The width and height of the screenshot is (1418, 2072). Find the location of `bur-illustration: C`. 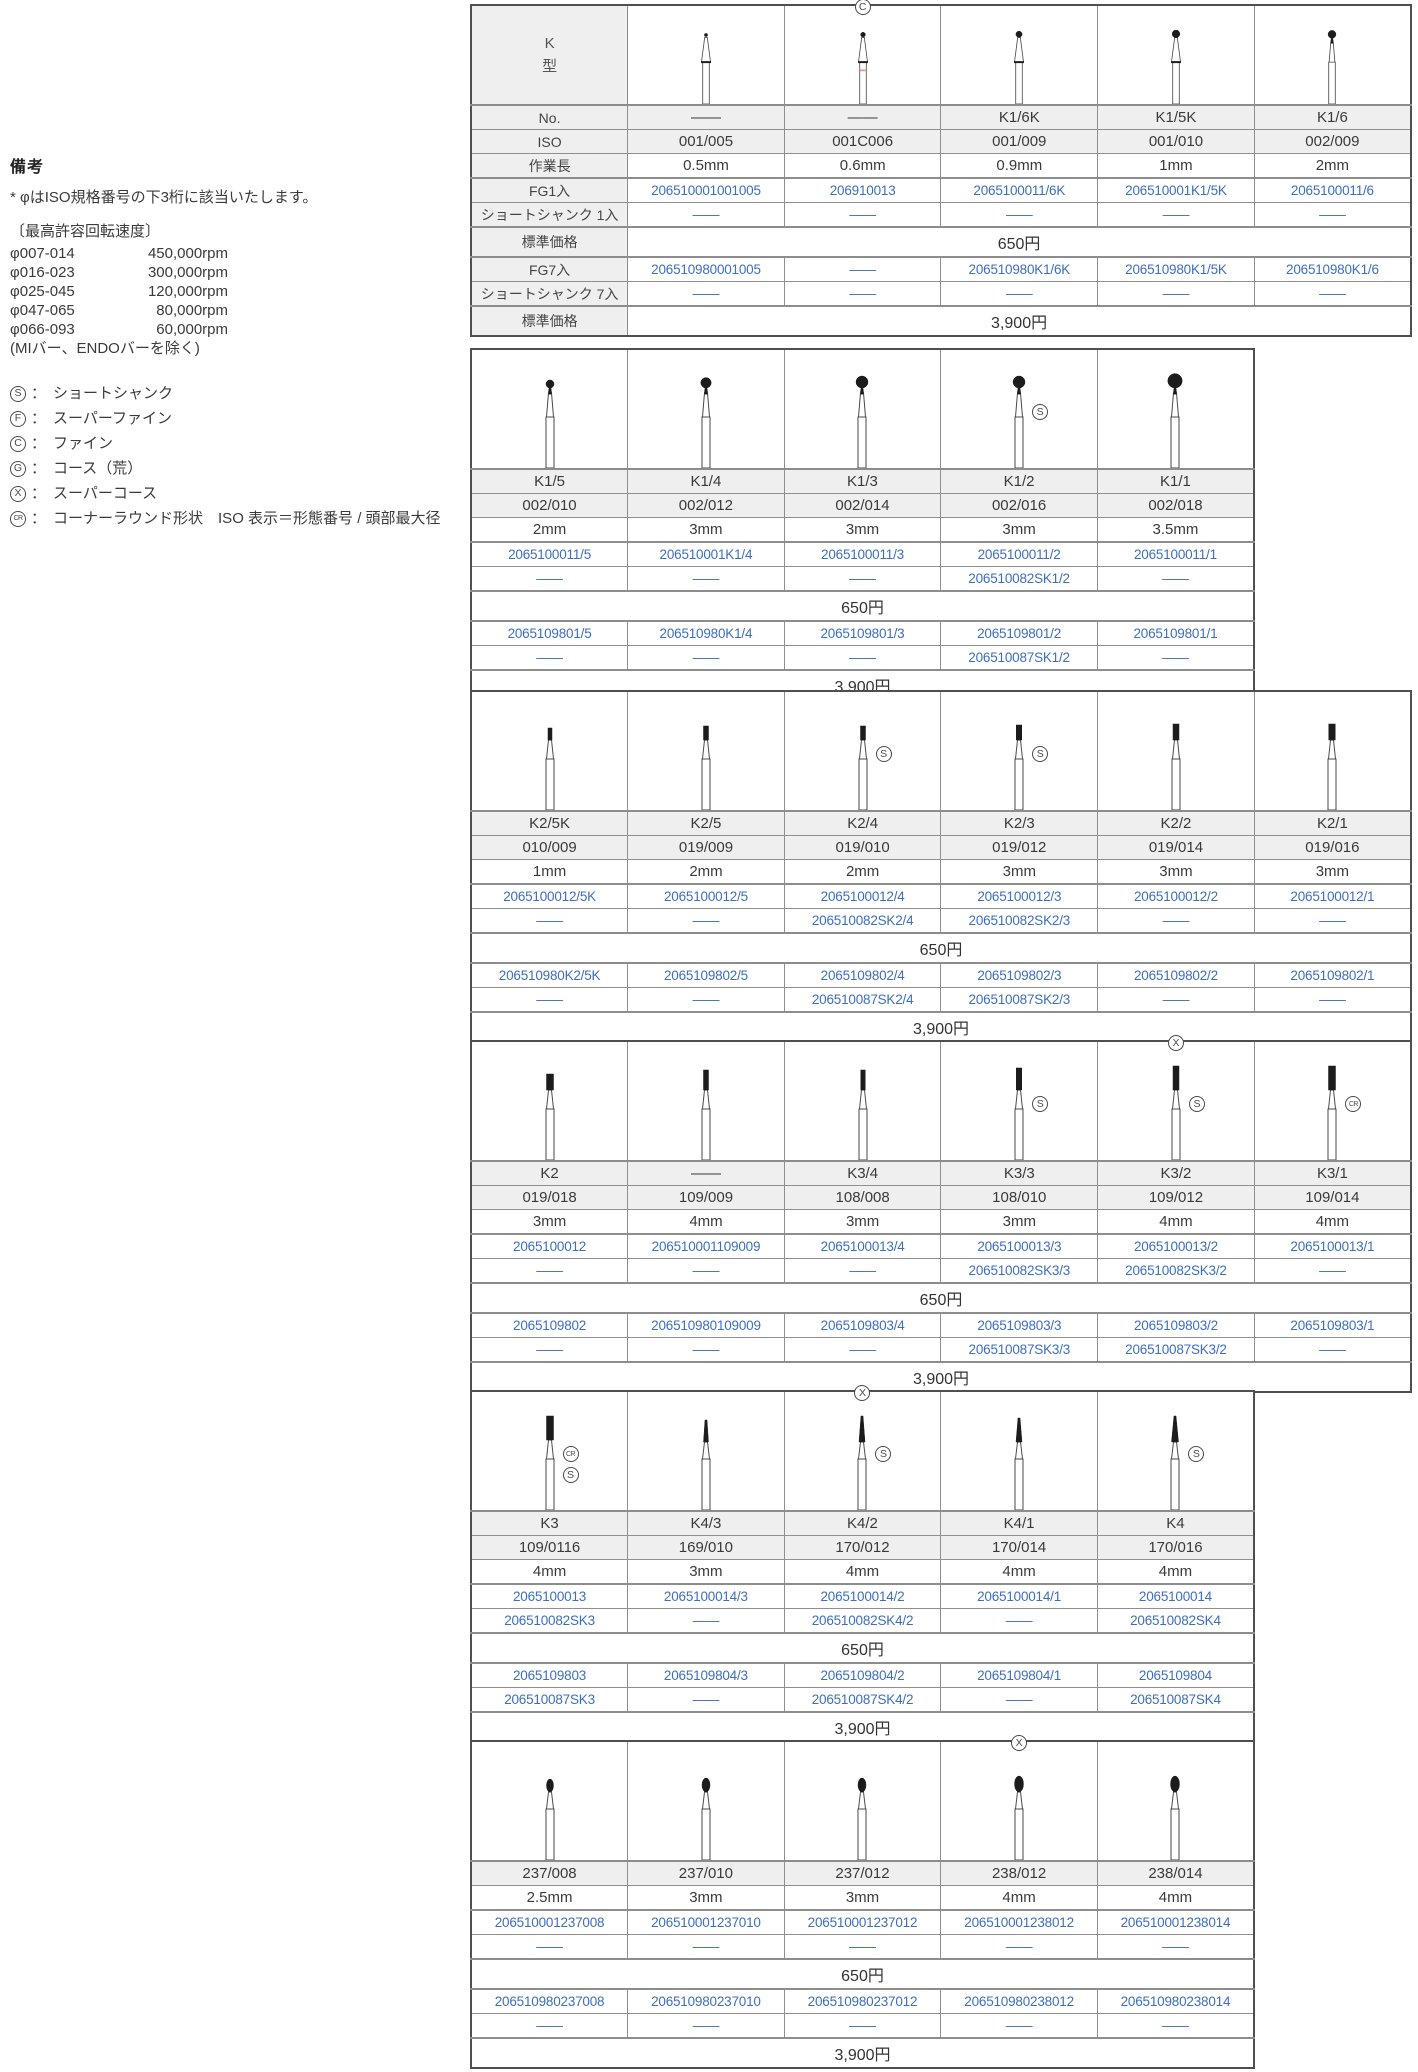

bur-illustration: C is located at coordinates (863, 52).